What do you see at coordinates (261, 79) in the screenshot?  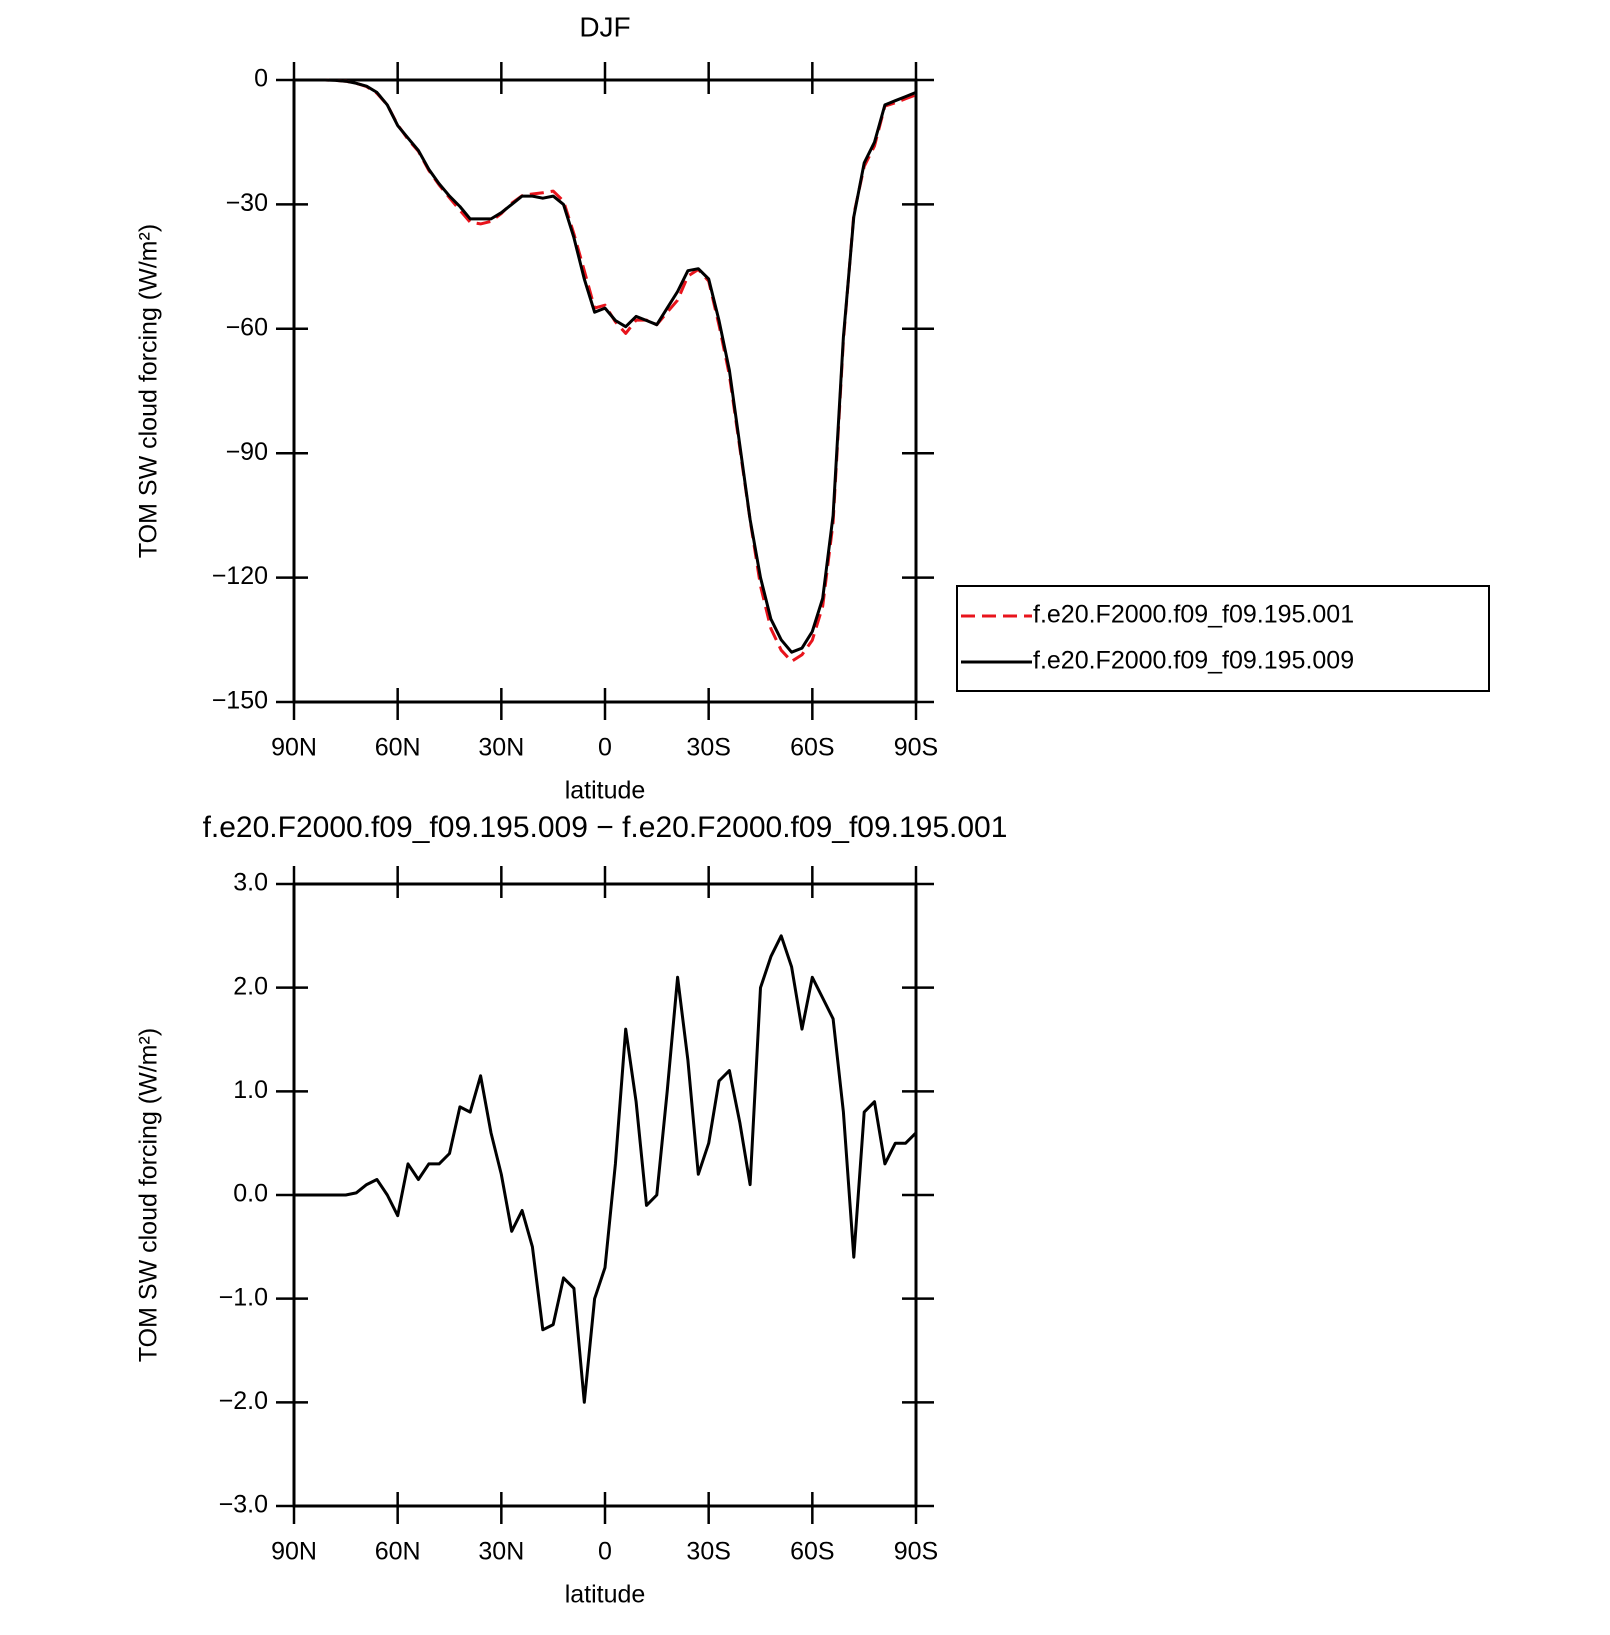 I see `y-tick-label: 0` at bounding box center [261, 79].